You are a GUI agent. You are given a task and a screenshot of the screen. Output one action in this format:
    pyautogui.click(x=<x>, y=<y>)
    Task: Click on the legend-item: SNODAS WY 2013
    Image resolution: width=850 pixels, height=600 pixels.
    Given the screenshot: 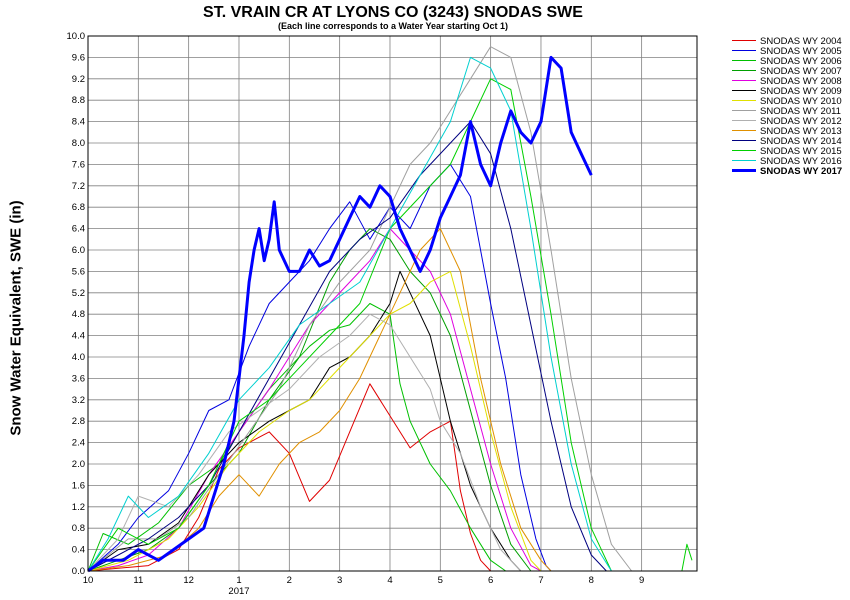 What is the action you would take?
    pyautogui.click(x=787, y=132)
    